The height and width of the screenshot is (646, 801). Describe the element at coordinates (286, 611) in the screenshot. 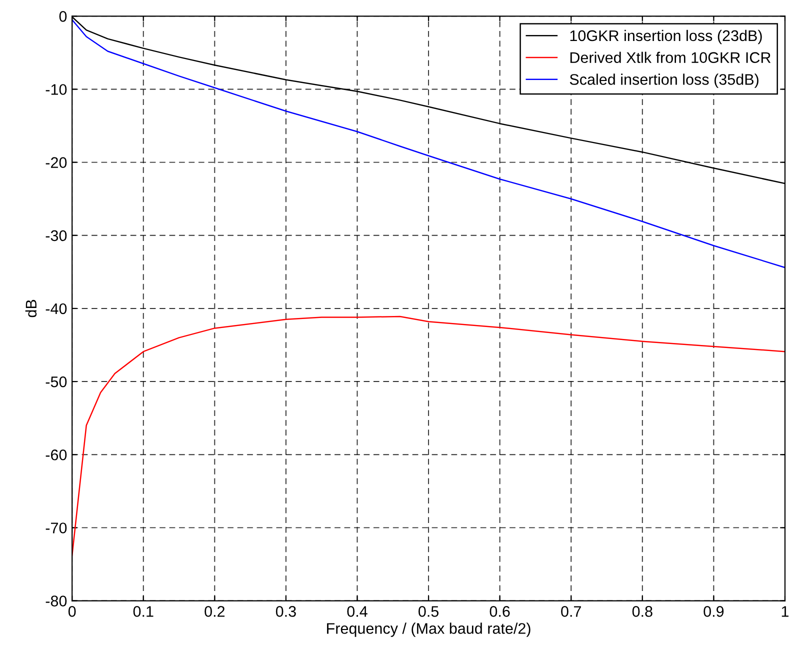

I see `x-tick-label: 0.3` at that location.